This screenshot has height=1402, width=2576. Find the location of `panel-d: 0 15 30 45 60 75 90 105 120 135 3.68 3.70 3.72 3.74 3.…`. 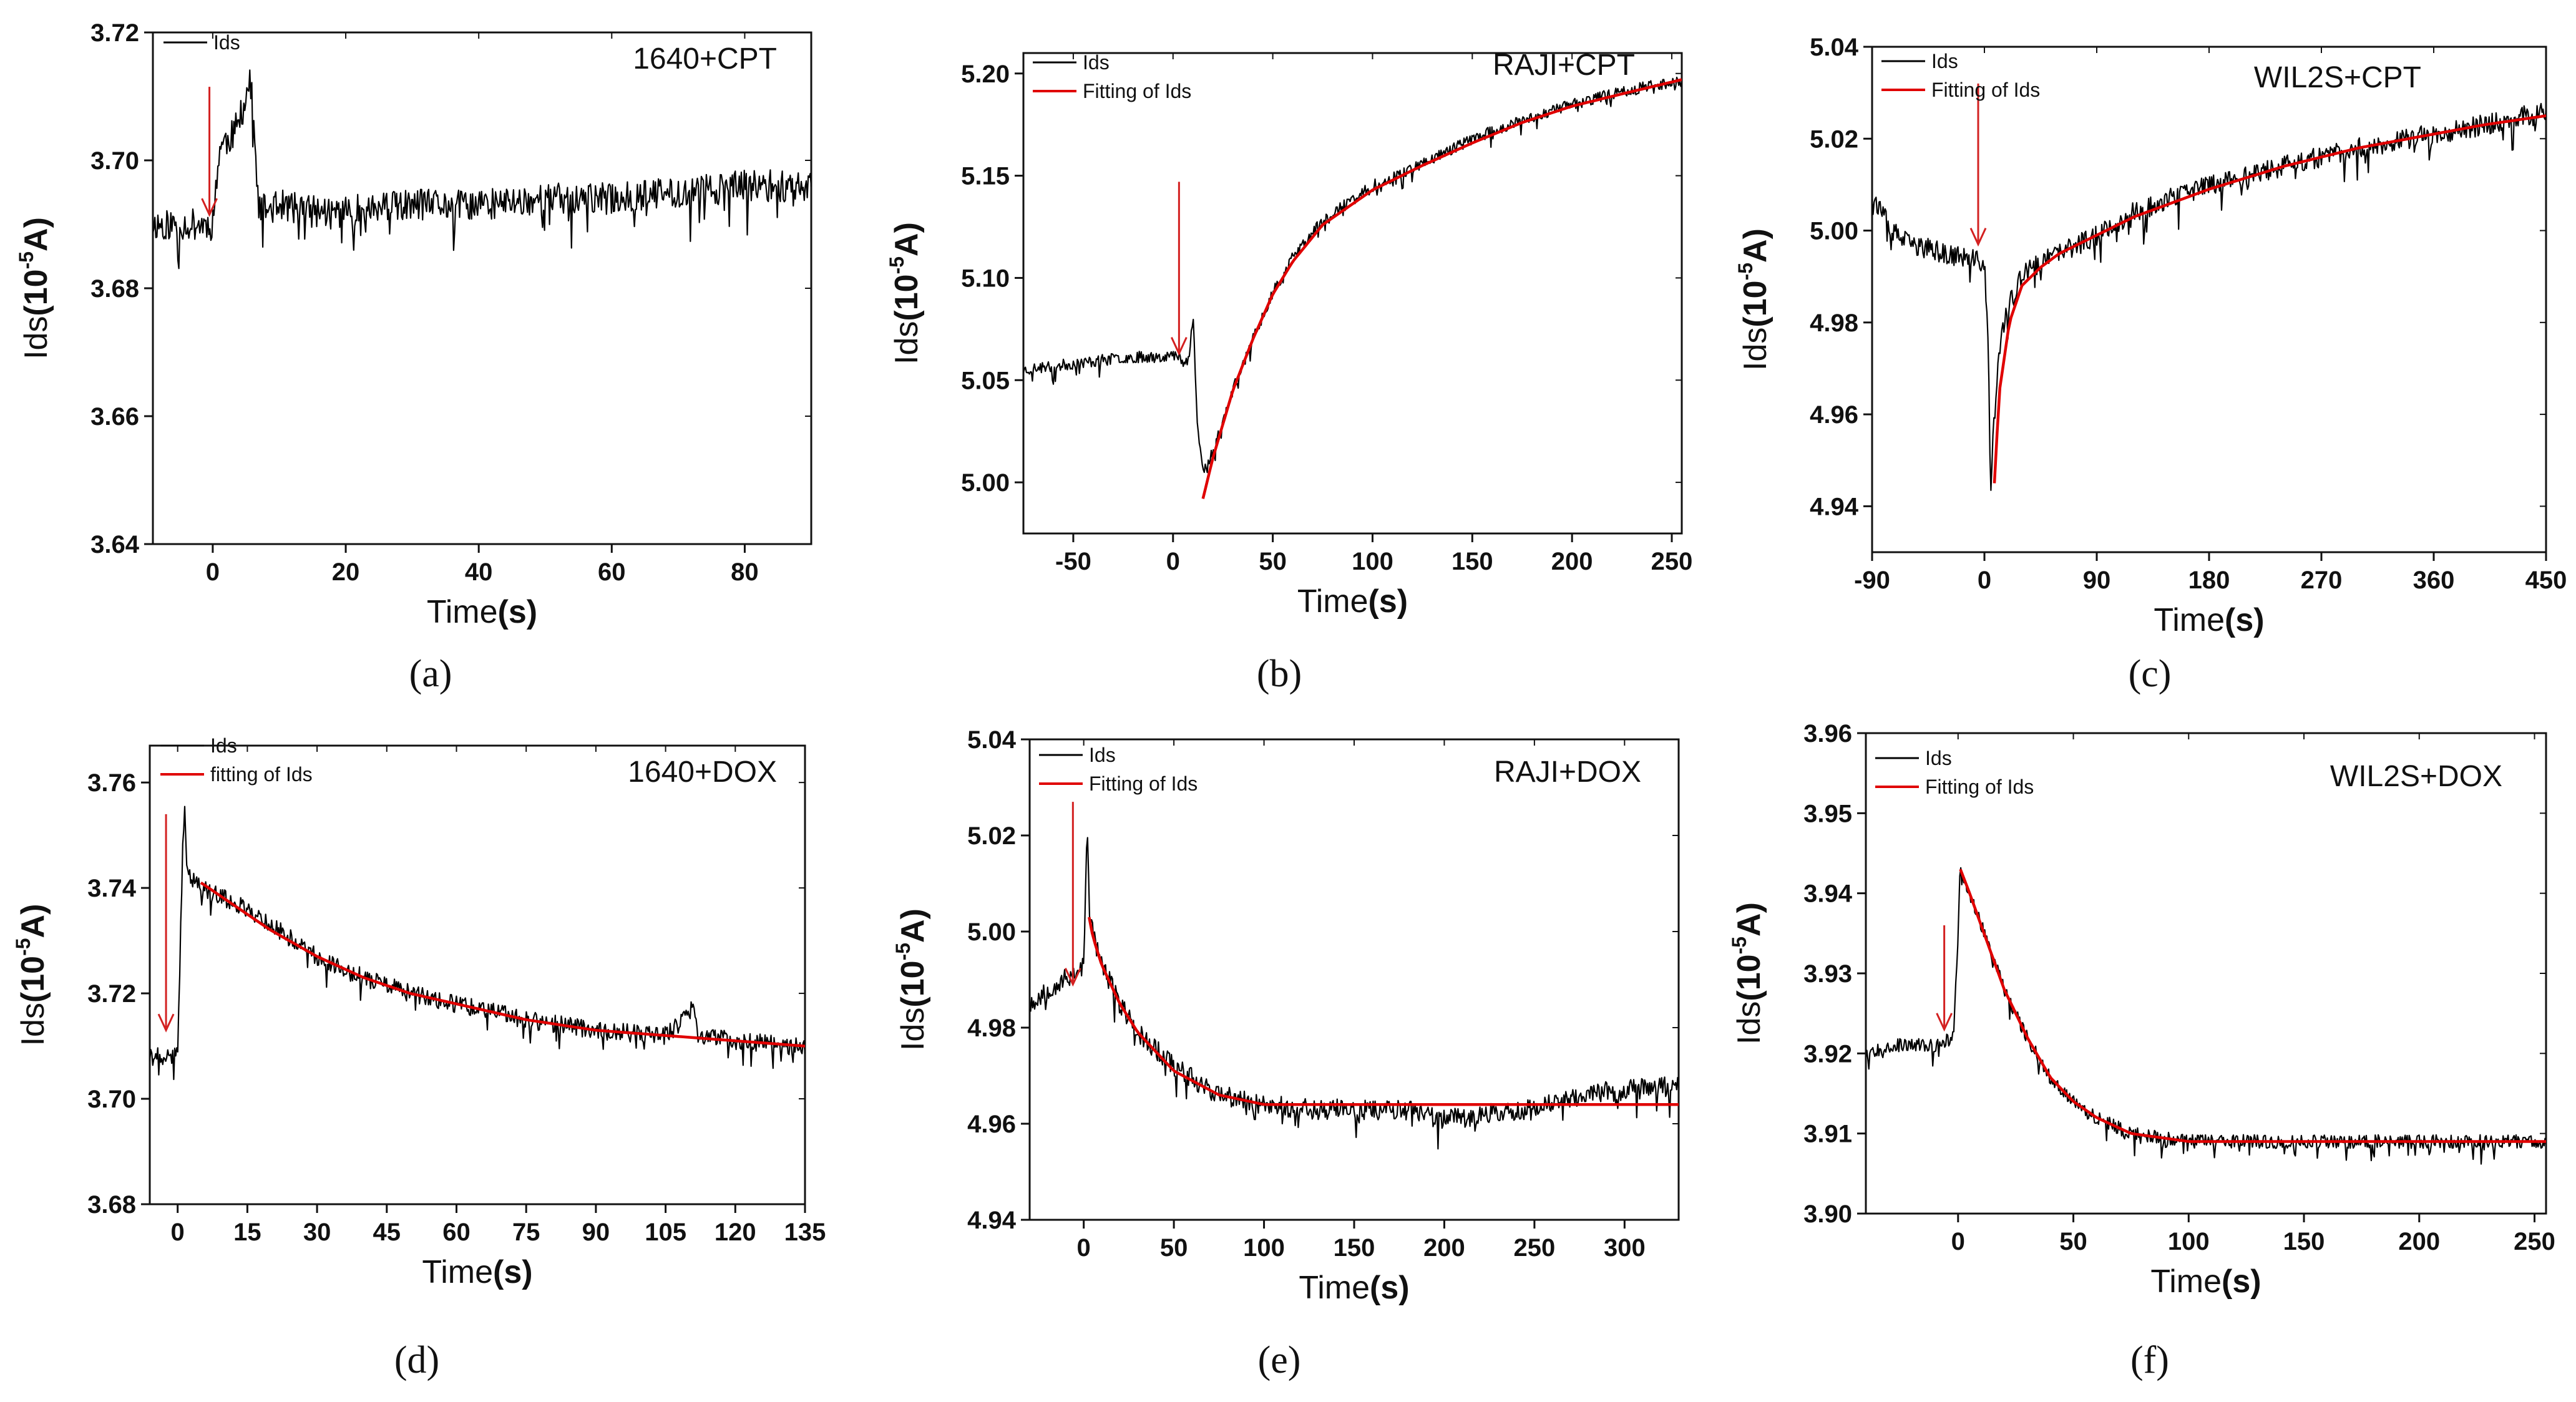

panel-d: 0 15 30 45 60 75 90 105 120 135 3.68 3.70 3.72 3.74 3.… is located at coordinates (419, 1057).